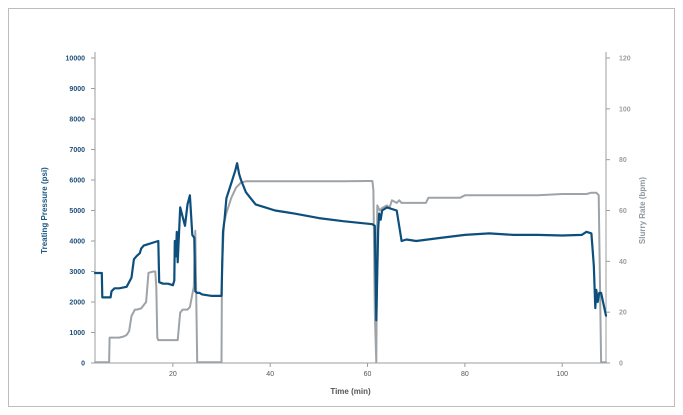 The image size is (683, 415). I want to click on x-tick-label: 100, so click(562, 374).